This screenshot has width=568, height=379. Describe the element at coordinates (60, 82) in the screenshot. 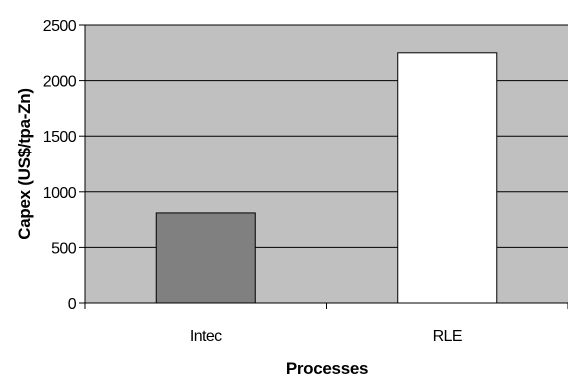

I see `y-tick-label-2000: 2000` at that location.